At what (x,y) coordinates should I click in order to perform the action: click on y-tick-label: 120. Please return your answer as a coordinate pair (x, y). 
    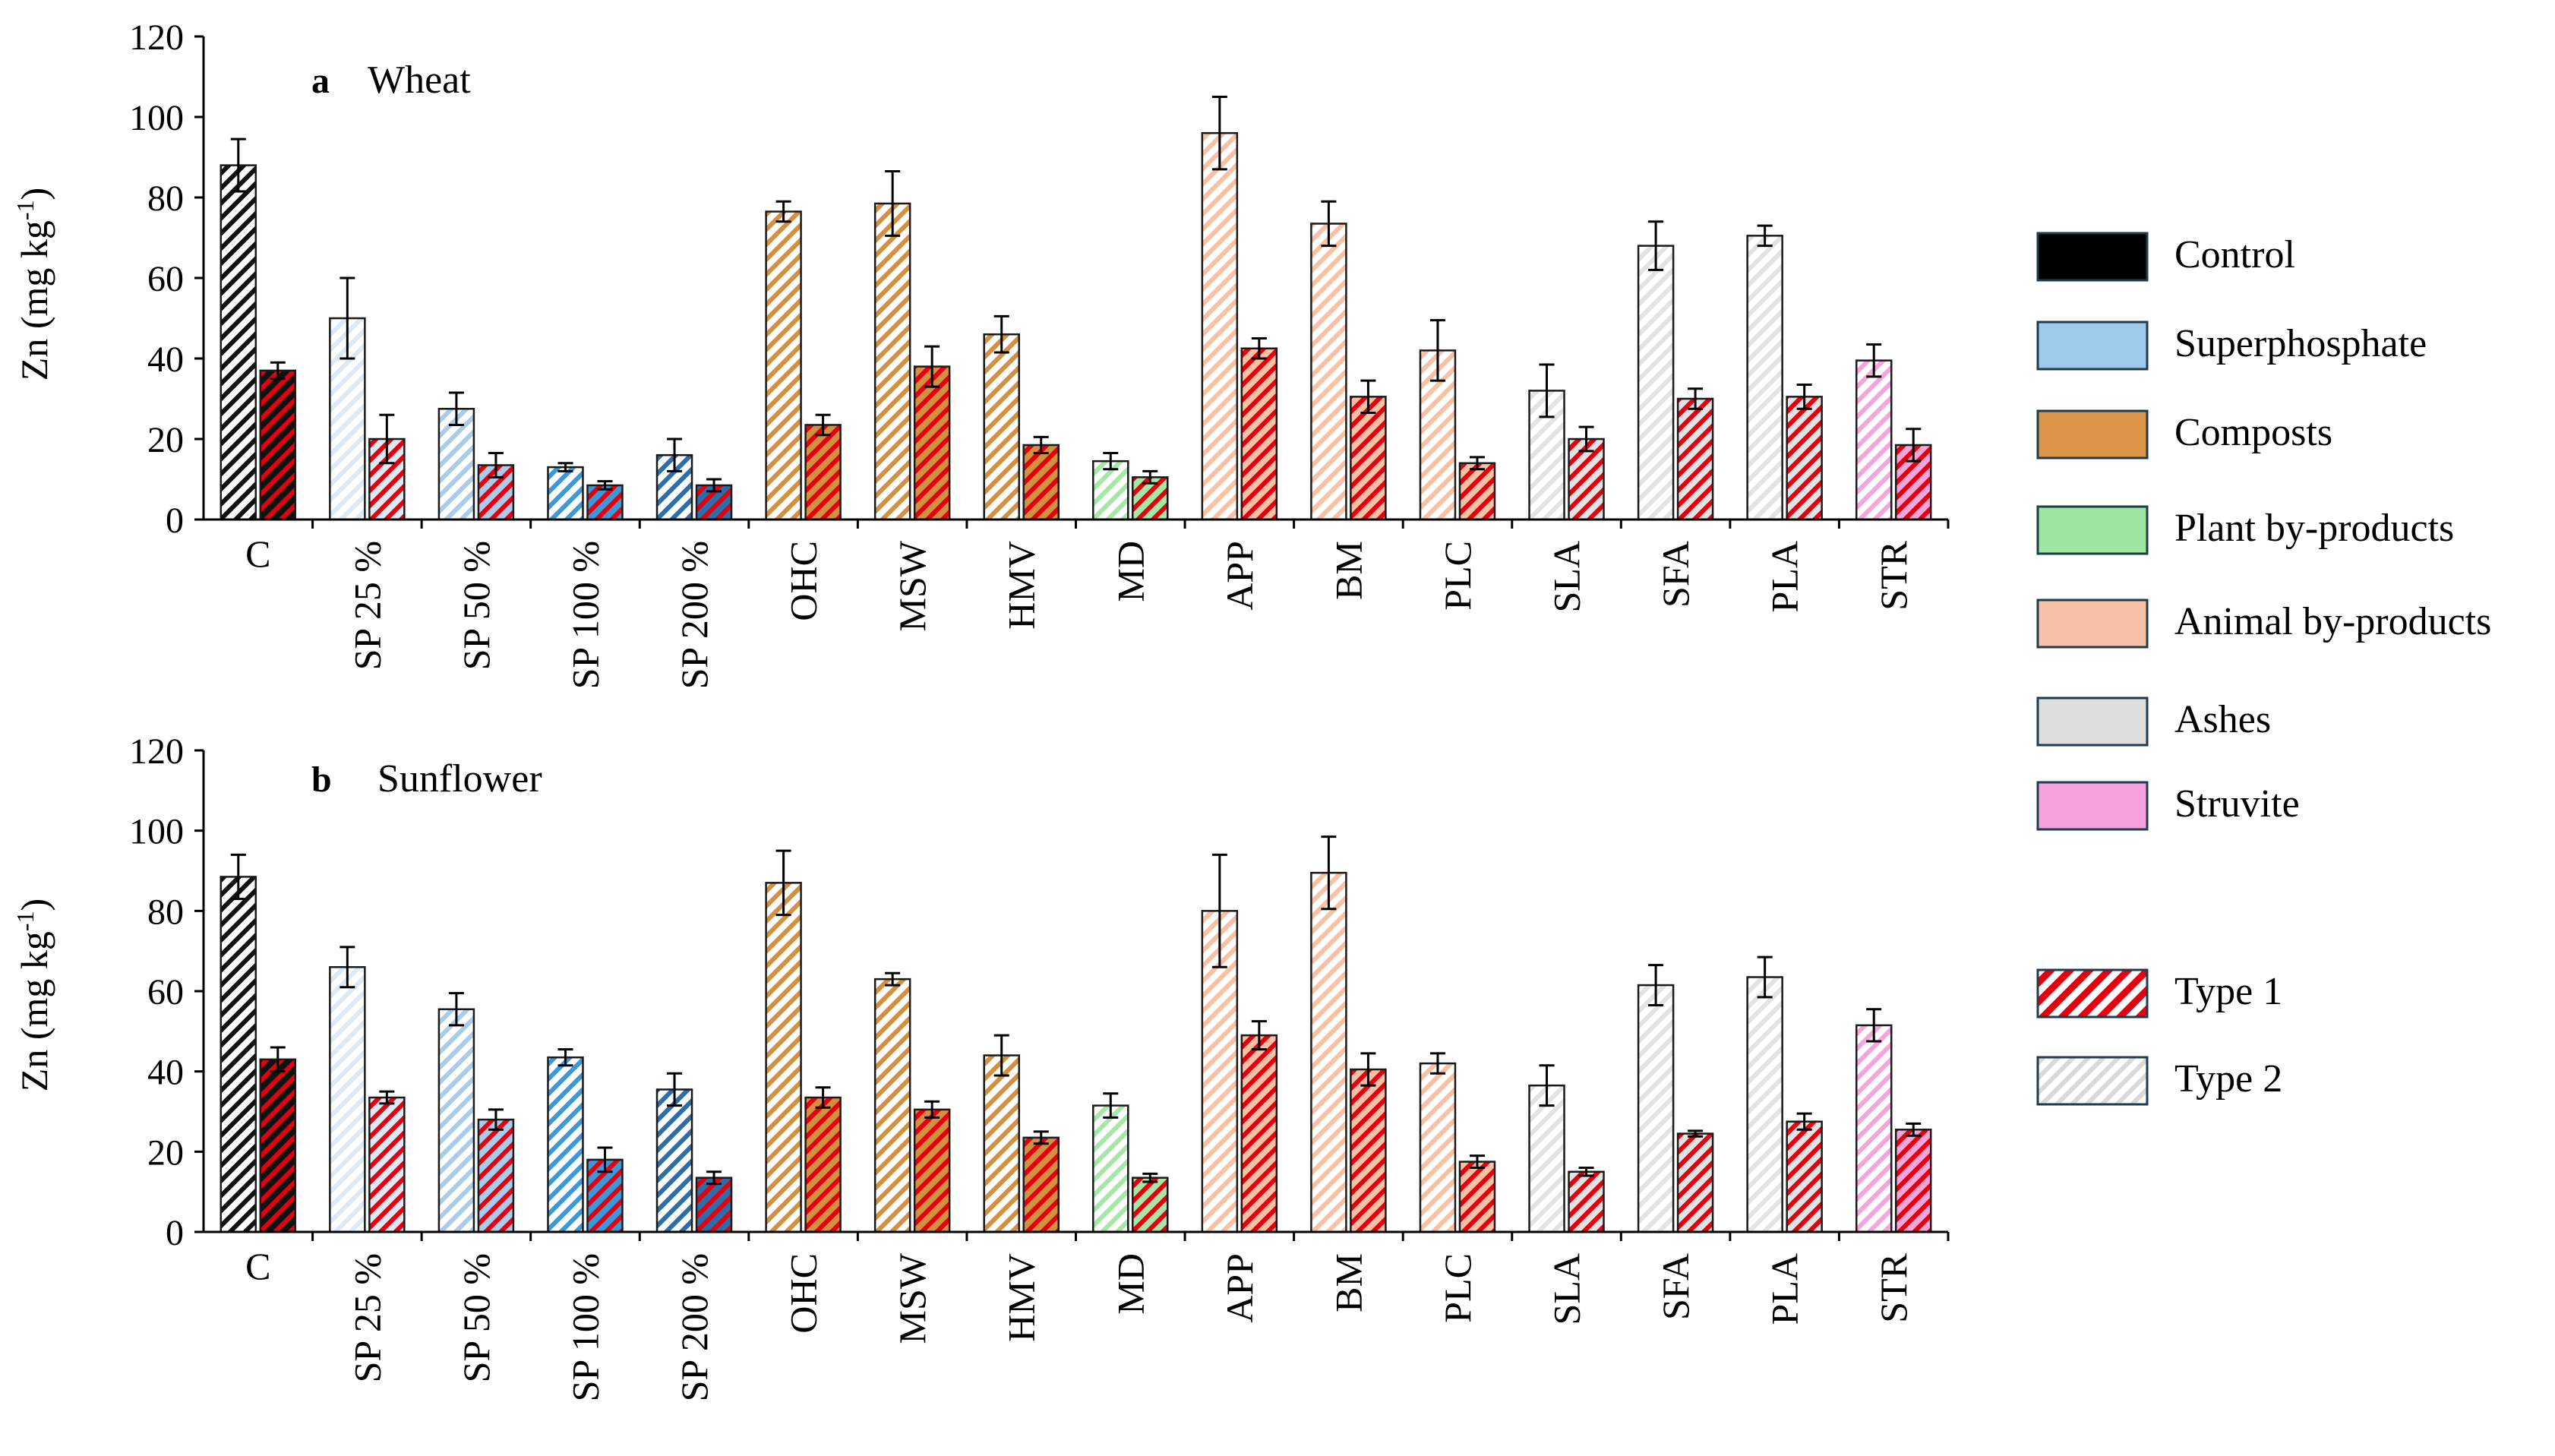
    Looking at the image, I should click on (156, 37).